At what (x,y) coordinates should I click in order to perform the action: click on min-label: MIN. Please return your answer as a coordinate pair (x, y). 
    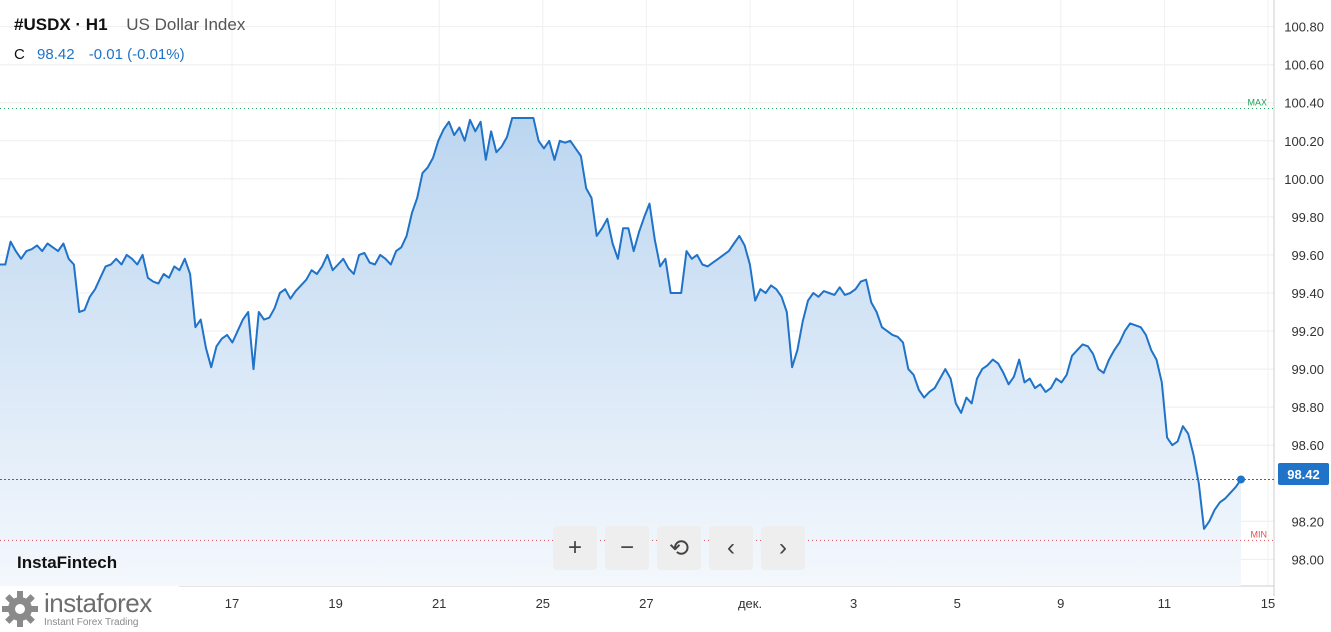
    Looking at the image, I should click on (1259, 534).